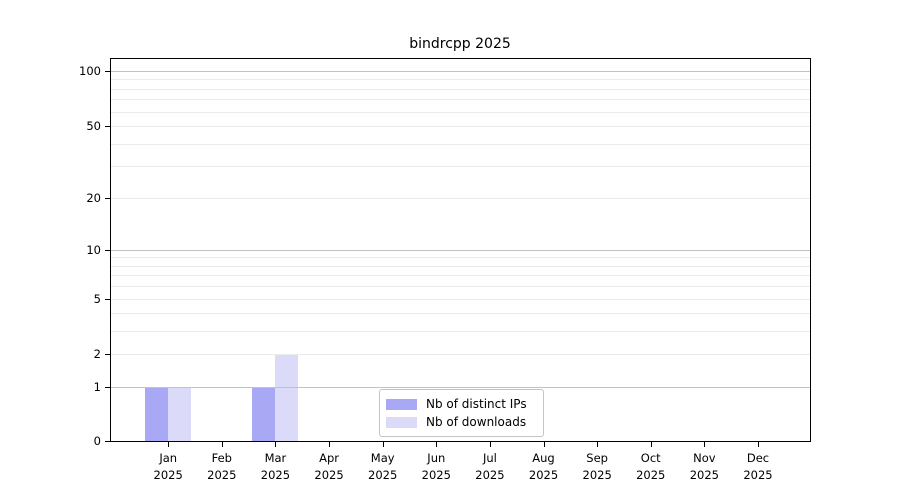 The width and height of the screenshot is (900, 500). Describe the element at coordinates (97, 298) in the screenshot. I see `y-axis-tick-label: 5` at that location.